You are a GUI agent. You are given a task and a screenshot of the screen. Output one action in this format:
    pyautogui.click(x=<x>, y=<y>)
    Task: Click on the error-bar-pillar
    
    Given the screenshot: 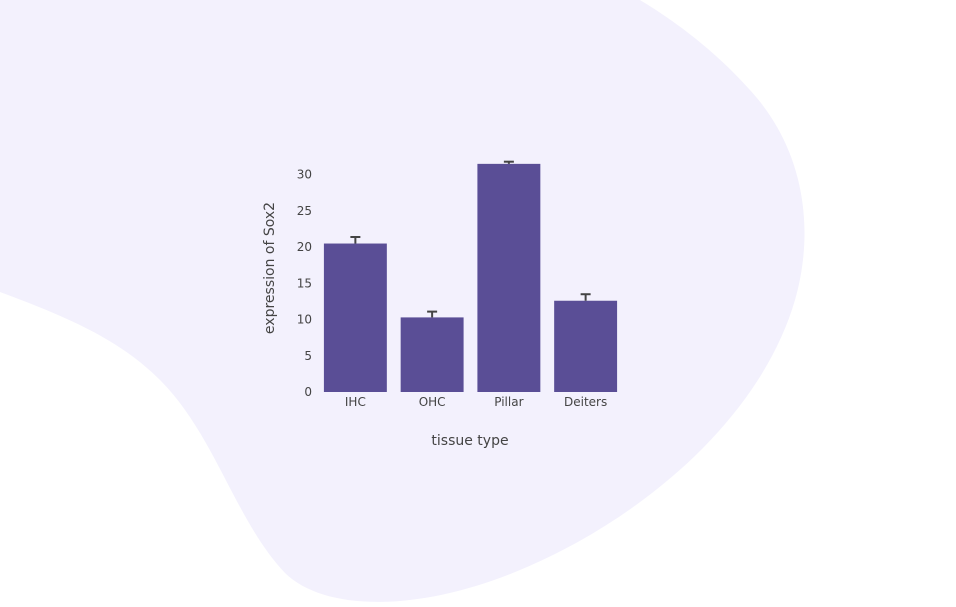 What is the action you would take?
    pyautogui.click(x=508, y=162)
    